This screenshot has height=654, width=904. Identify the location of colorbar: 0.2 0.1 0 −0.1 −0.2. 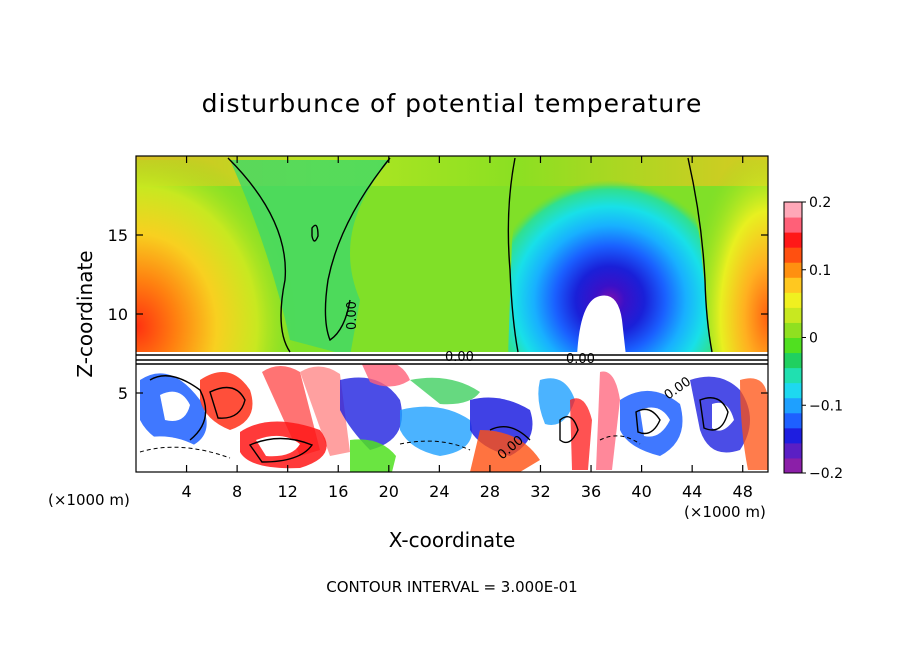
(813, 338).